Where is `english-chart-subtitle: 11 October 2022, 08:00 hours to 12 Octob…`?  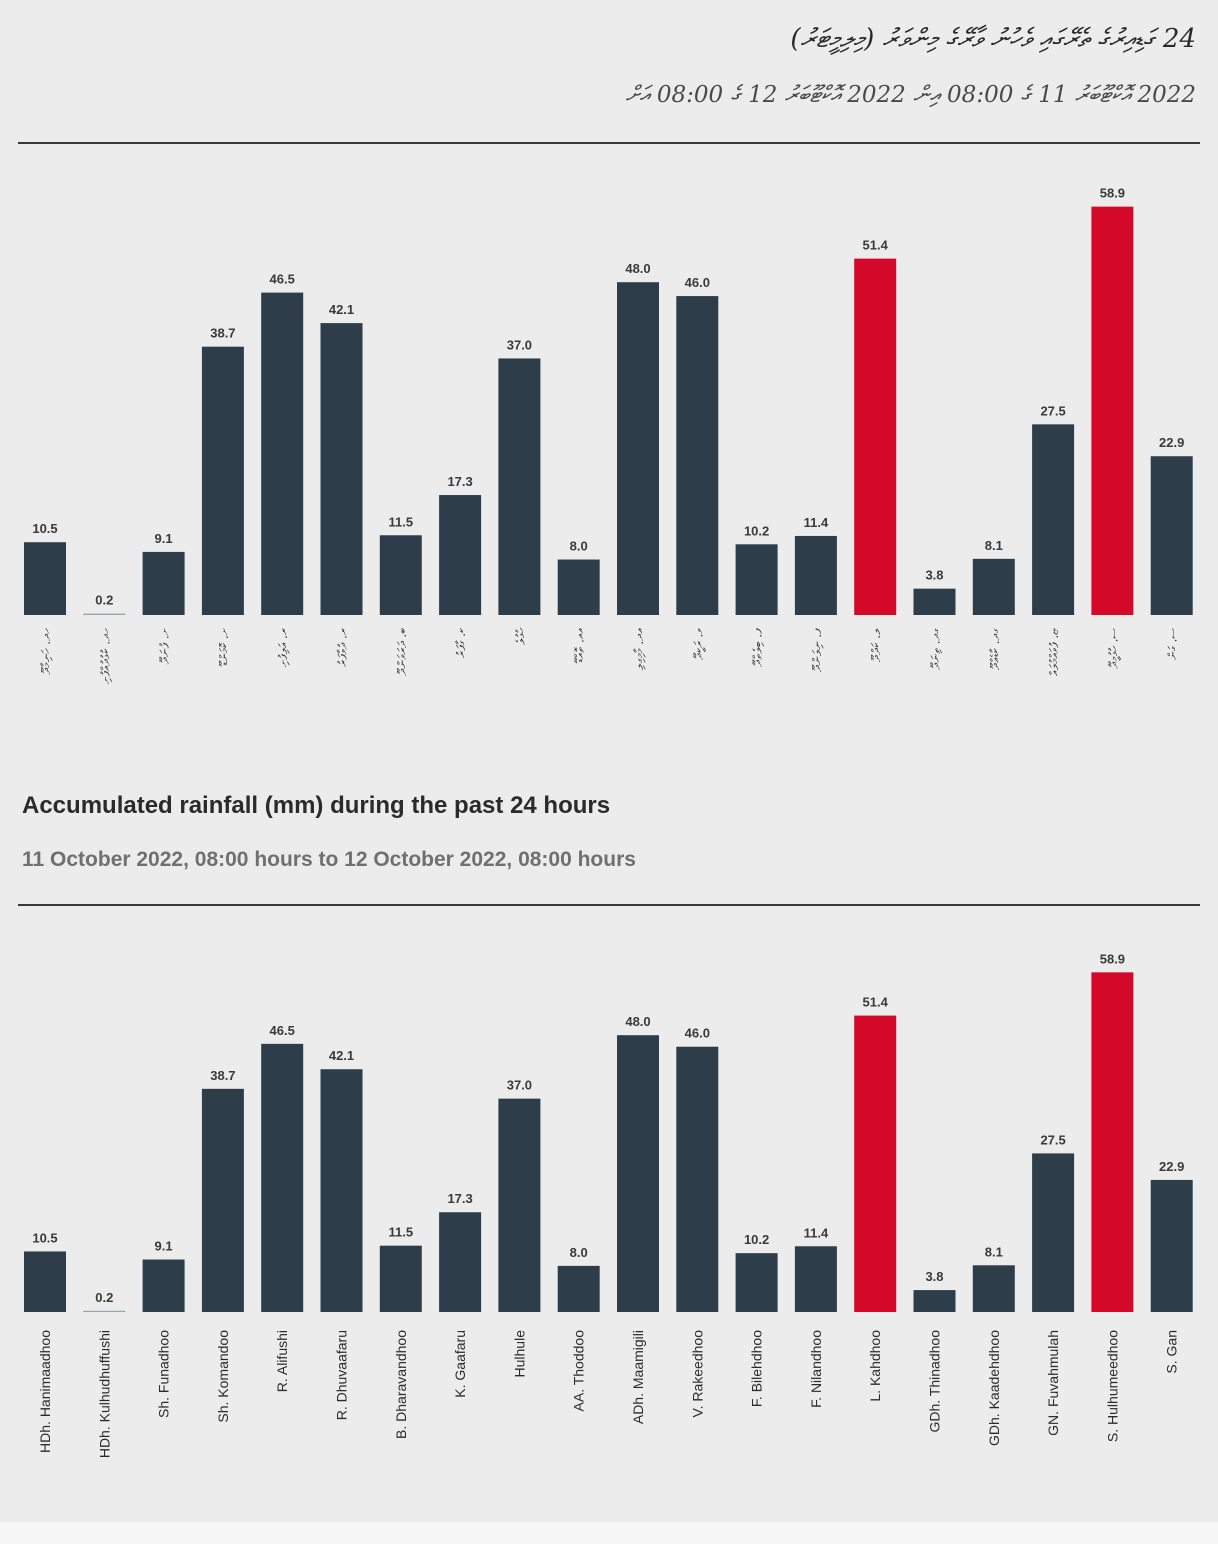
english-chart-subtitle: 11 October 2022, 08:00 hours to 12 Octob… is located at coordinates (329, 859).